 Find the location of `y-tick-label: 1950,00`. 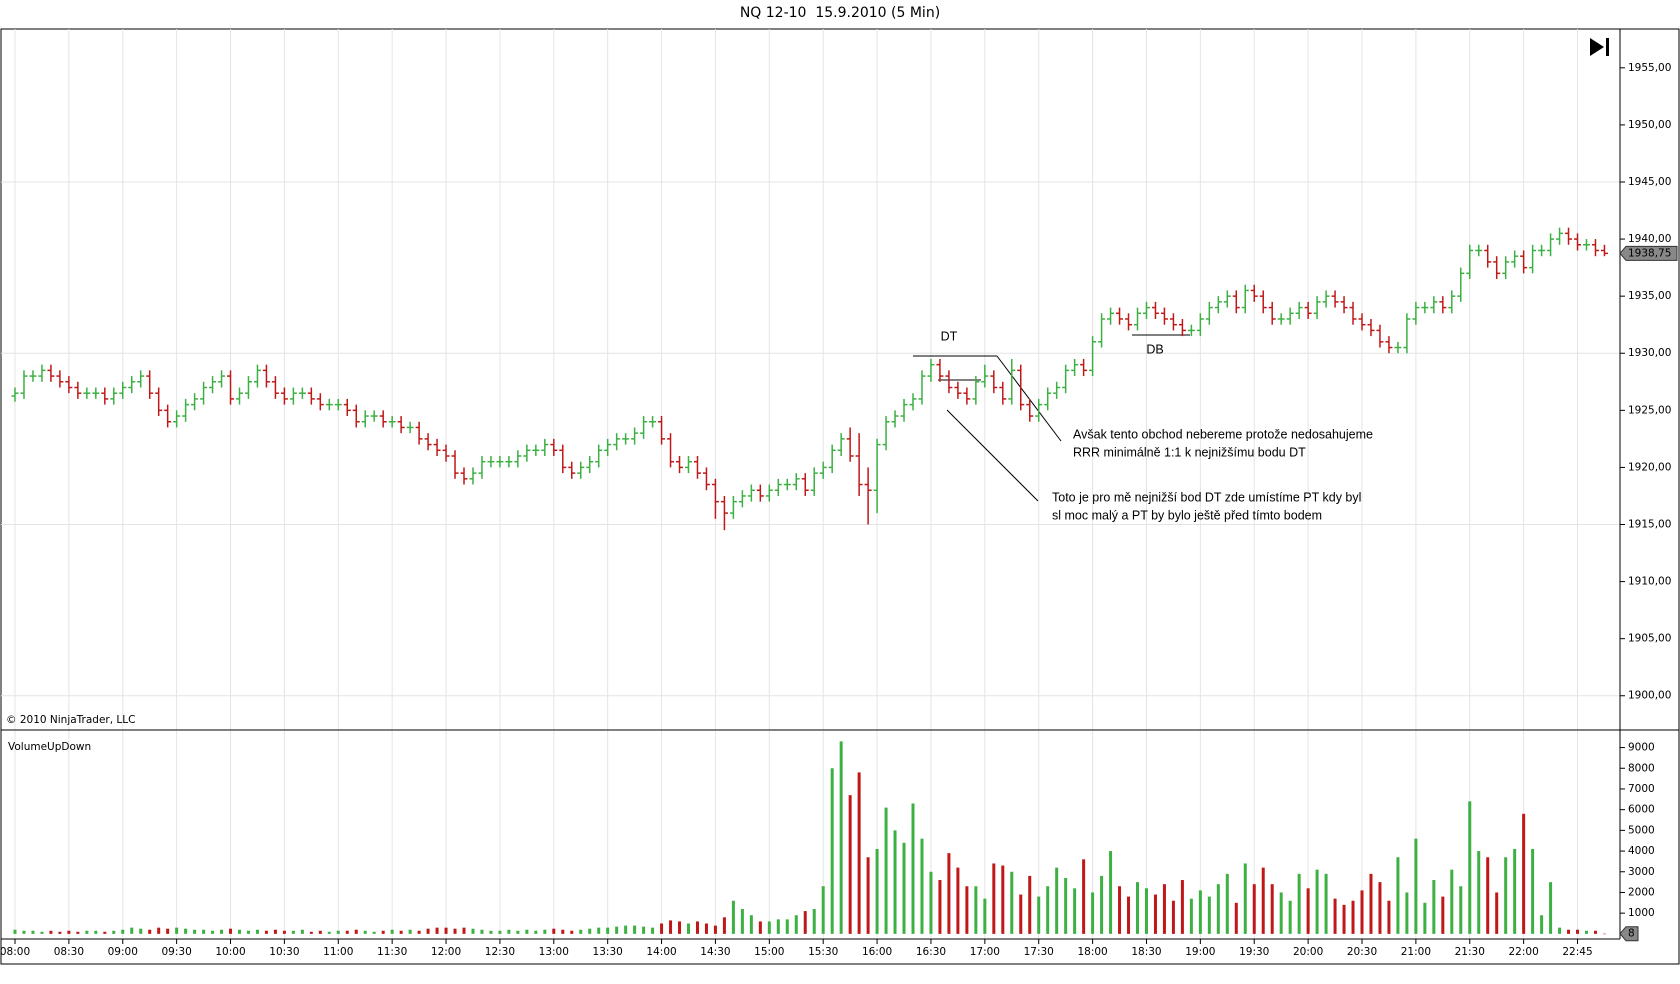

y-tick-label: 1950,00 is located at coordinates (1649, 125).